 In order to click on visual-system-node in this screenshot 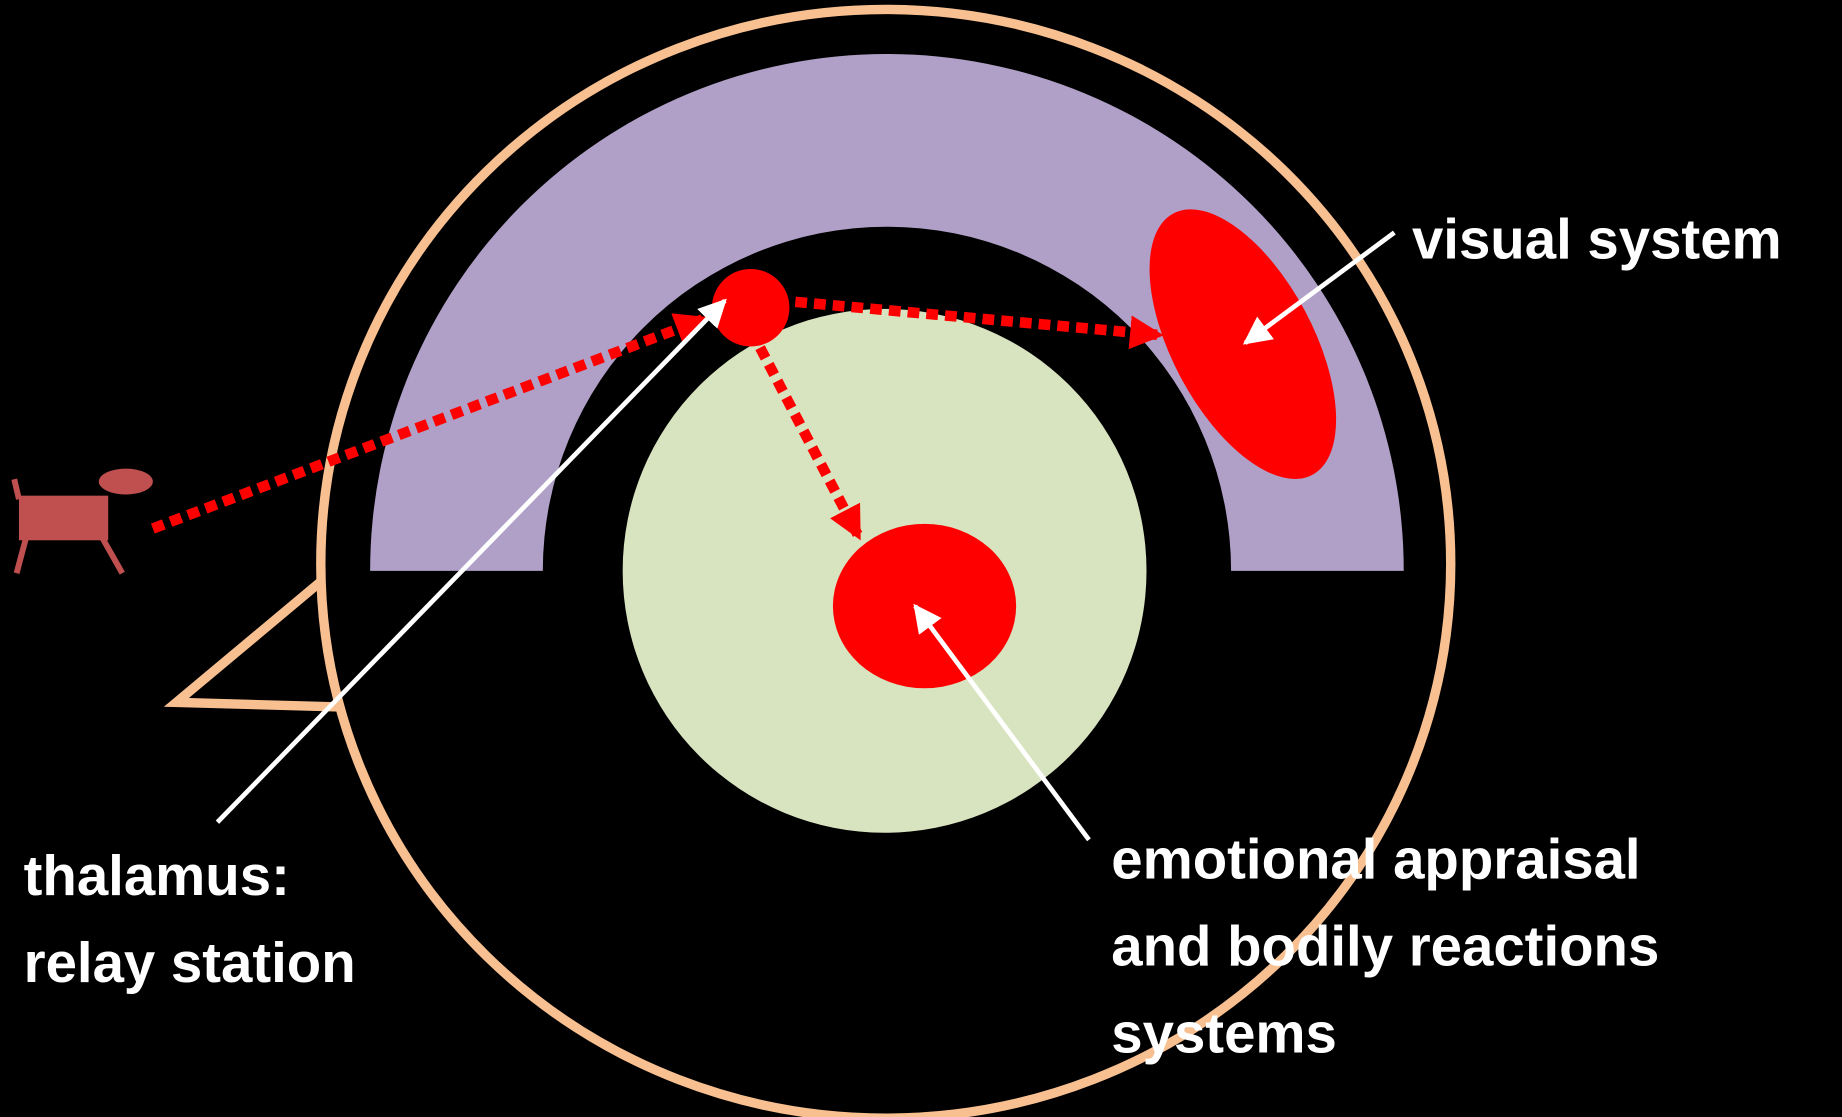, I will do `click(1243, 344)`.